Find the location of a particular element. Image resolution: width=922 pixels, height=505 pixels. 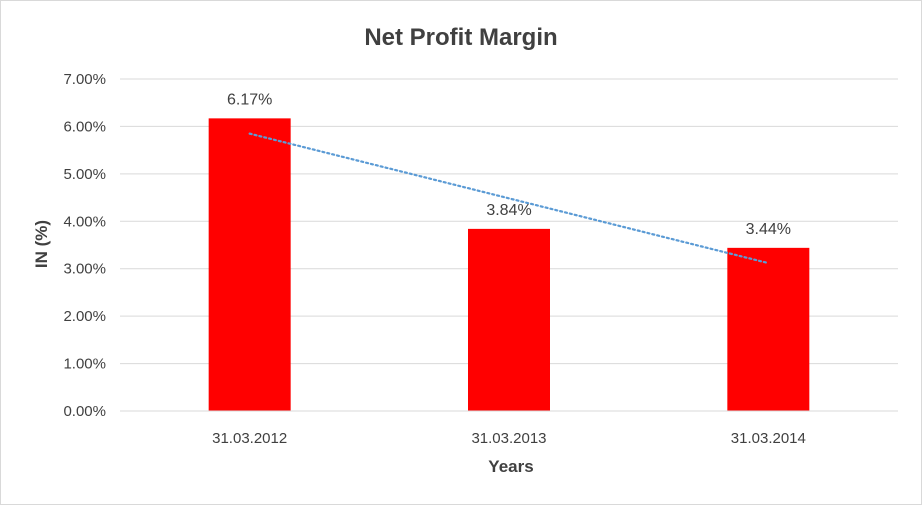

x-axis-ticks: 31.03.2012 31.03.2013 31.03.2014 is located at coordinates (509, 438).